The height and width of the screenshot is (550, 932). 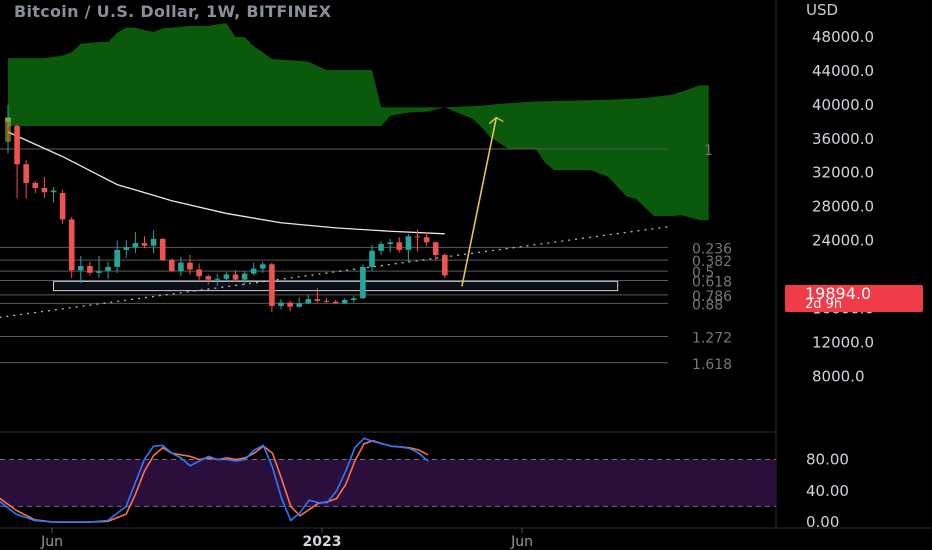 I want to click on fib-label-0.5: 0.5, so click(x=703, y=273).